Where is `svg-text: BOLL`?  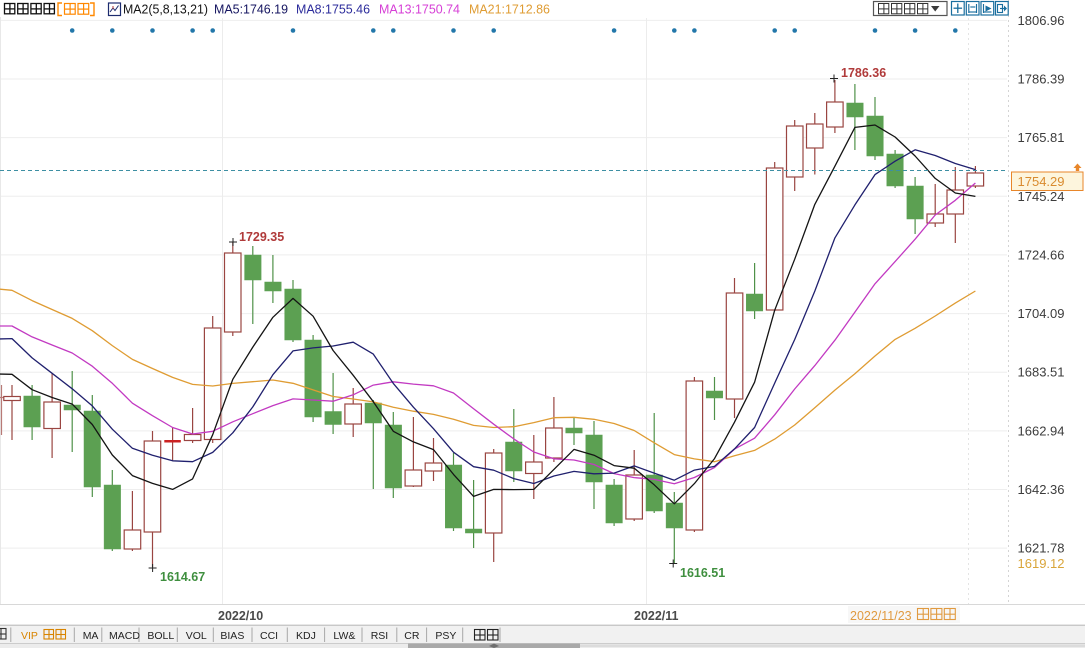
svg-text: BOLL is located at coordinates (160, 636).